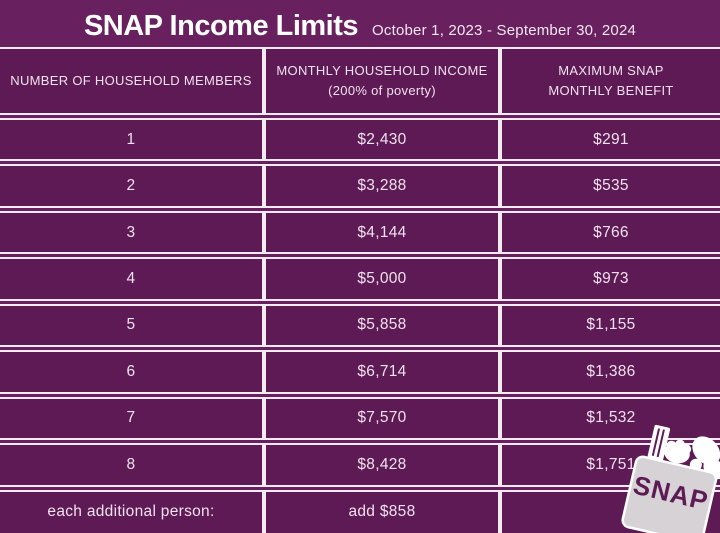 Image resolution: width=720 pixels, height=533 pixels. Describe the element at coordinates (382, 418) in the screenshot. I see `income-cell: $7,570` at that location.